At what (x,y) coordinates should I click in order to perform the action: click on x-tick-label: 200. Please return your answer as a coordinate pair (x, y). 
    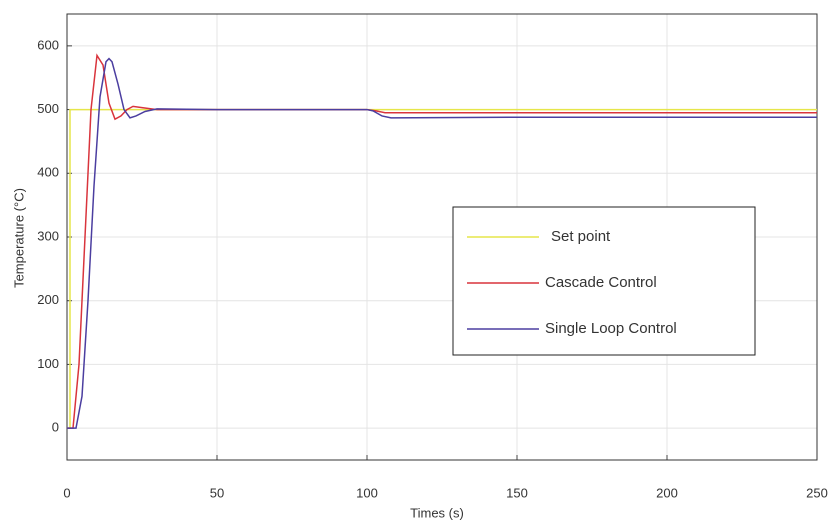
    Looking at the image, I should click on (667, 492).